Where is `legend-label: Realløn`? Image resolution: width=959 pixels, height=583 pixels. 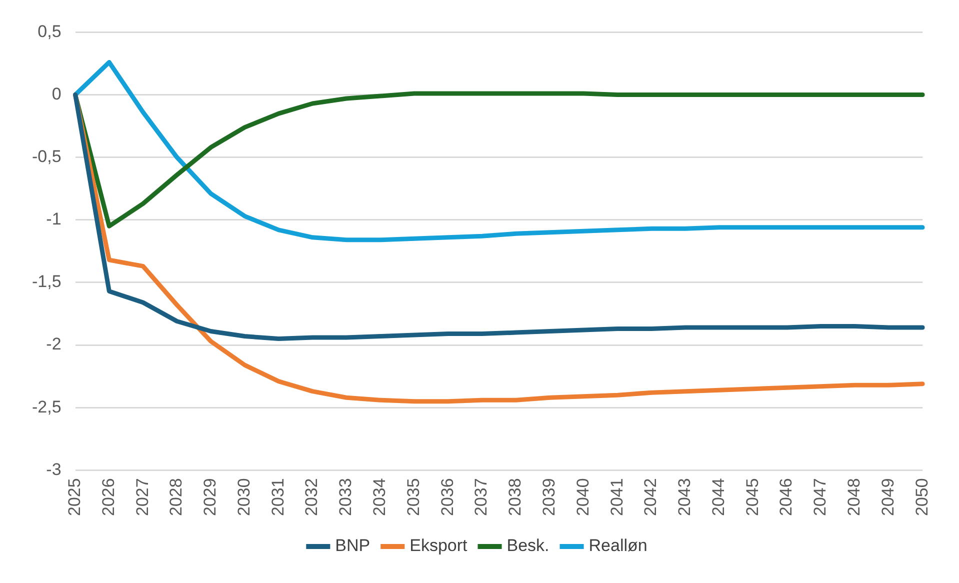
legend-label: Realløn is located at coordinates (618, 546).